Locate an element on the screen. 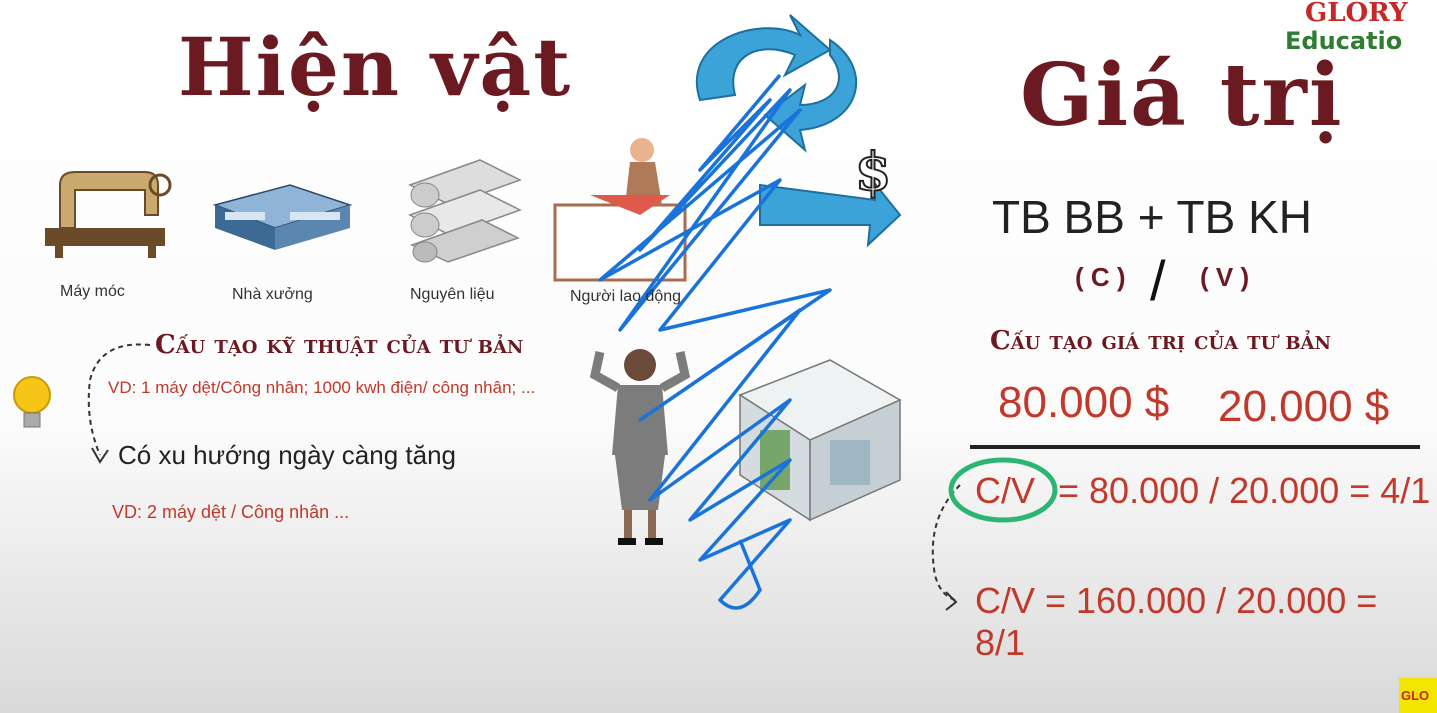 This screenshot has height=713, width=1437. caption-materials: Nguyên liệu is located at coordinates (452, 294).